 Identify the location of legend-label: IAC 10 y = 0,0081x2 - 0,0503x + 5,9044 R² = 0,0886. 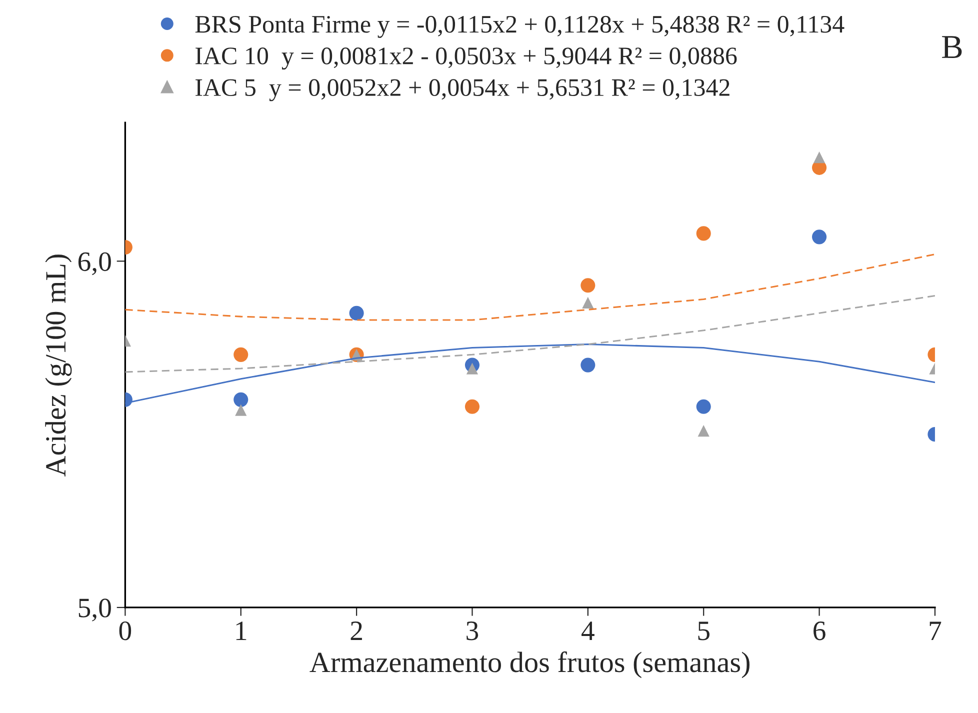
(466, 59).